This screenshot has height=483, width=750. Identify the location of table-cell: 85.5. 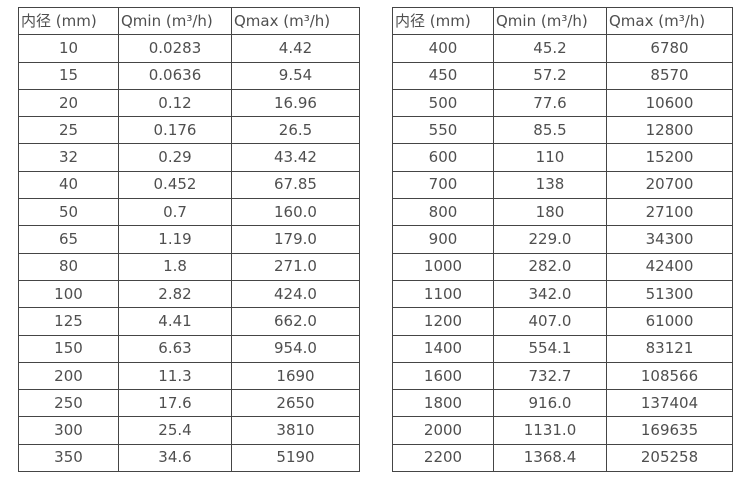
(550, 130).